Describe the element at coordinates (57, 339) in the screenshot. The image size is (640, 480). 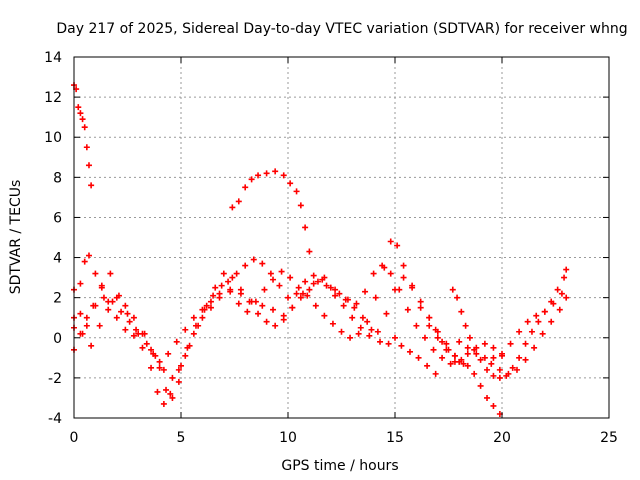
I see `y-tick-label: 0` at that location.